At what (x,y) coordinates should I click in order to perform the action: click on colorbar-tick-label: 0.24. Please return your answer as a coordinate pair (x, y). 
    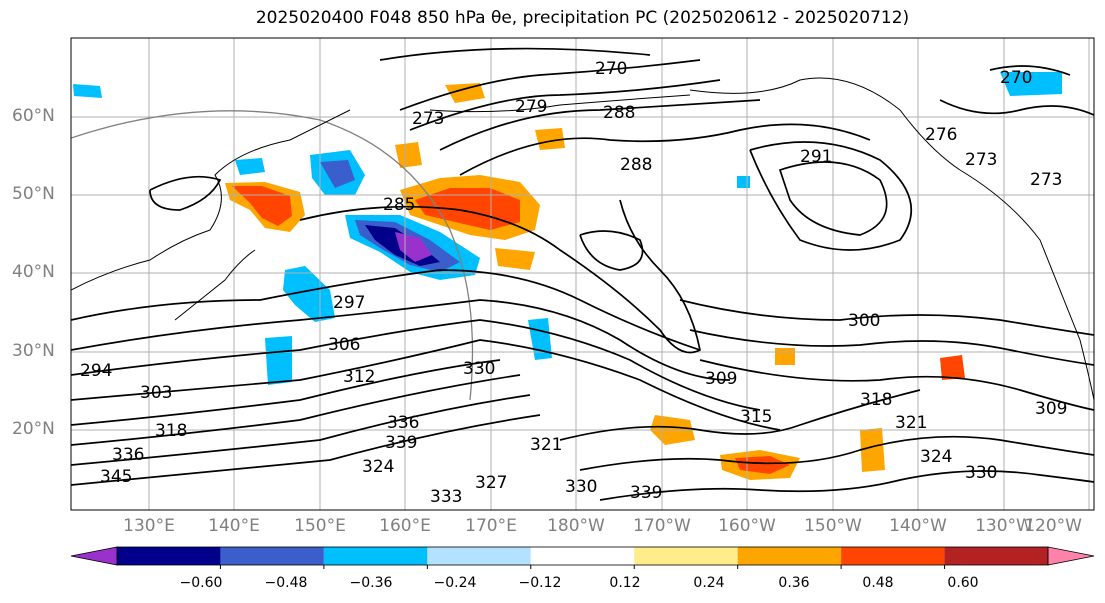
    Looking at the image, I should click on (709, 583).